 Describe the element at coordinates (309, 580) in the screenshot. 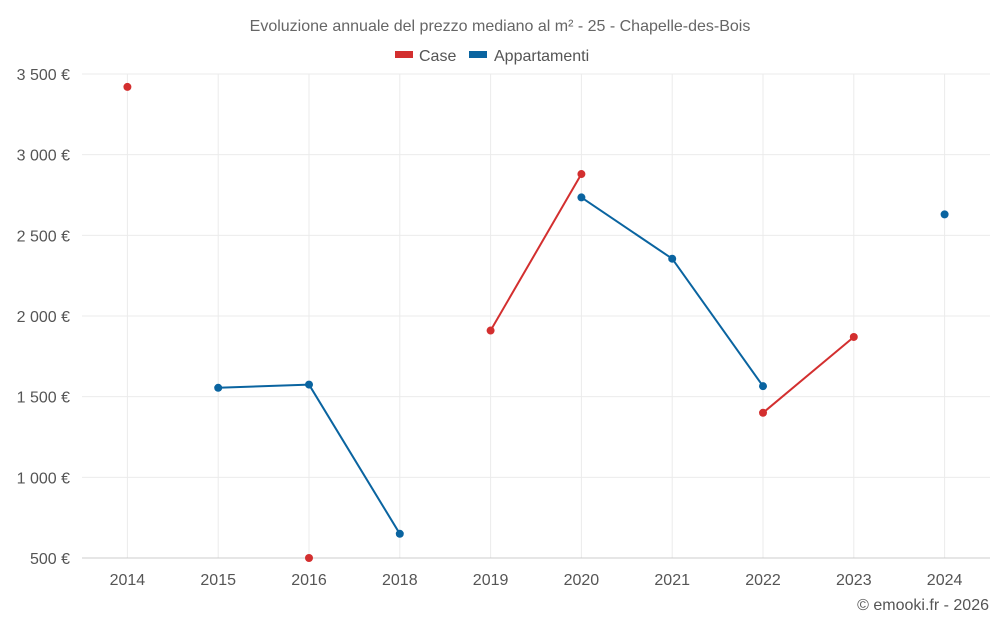

I see `x-tick-label: 2016` at that location.